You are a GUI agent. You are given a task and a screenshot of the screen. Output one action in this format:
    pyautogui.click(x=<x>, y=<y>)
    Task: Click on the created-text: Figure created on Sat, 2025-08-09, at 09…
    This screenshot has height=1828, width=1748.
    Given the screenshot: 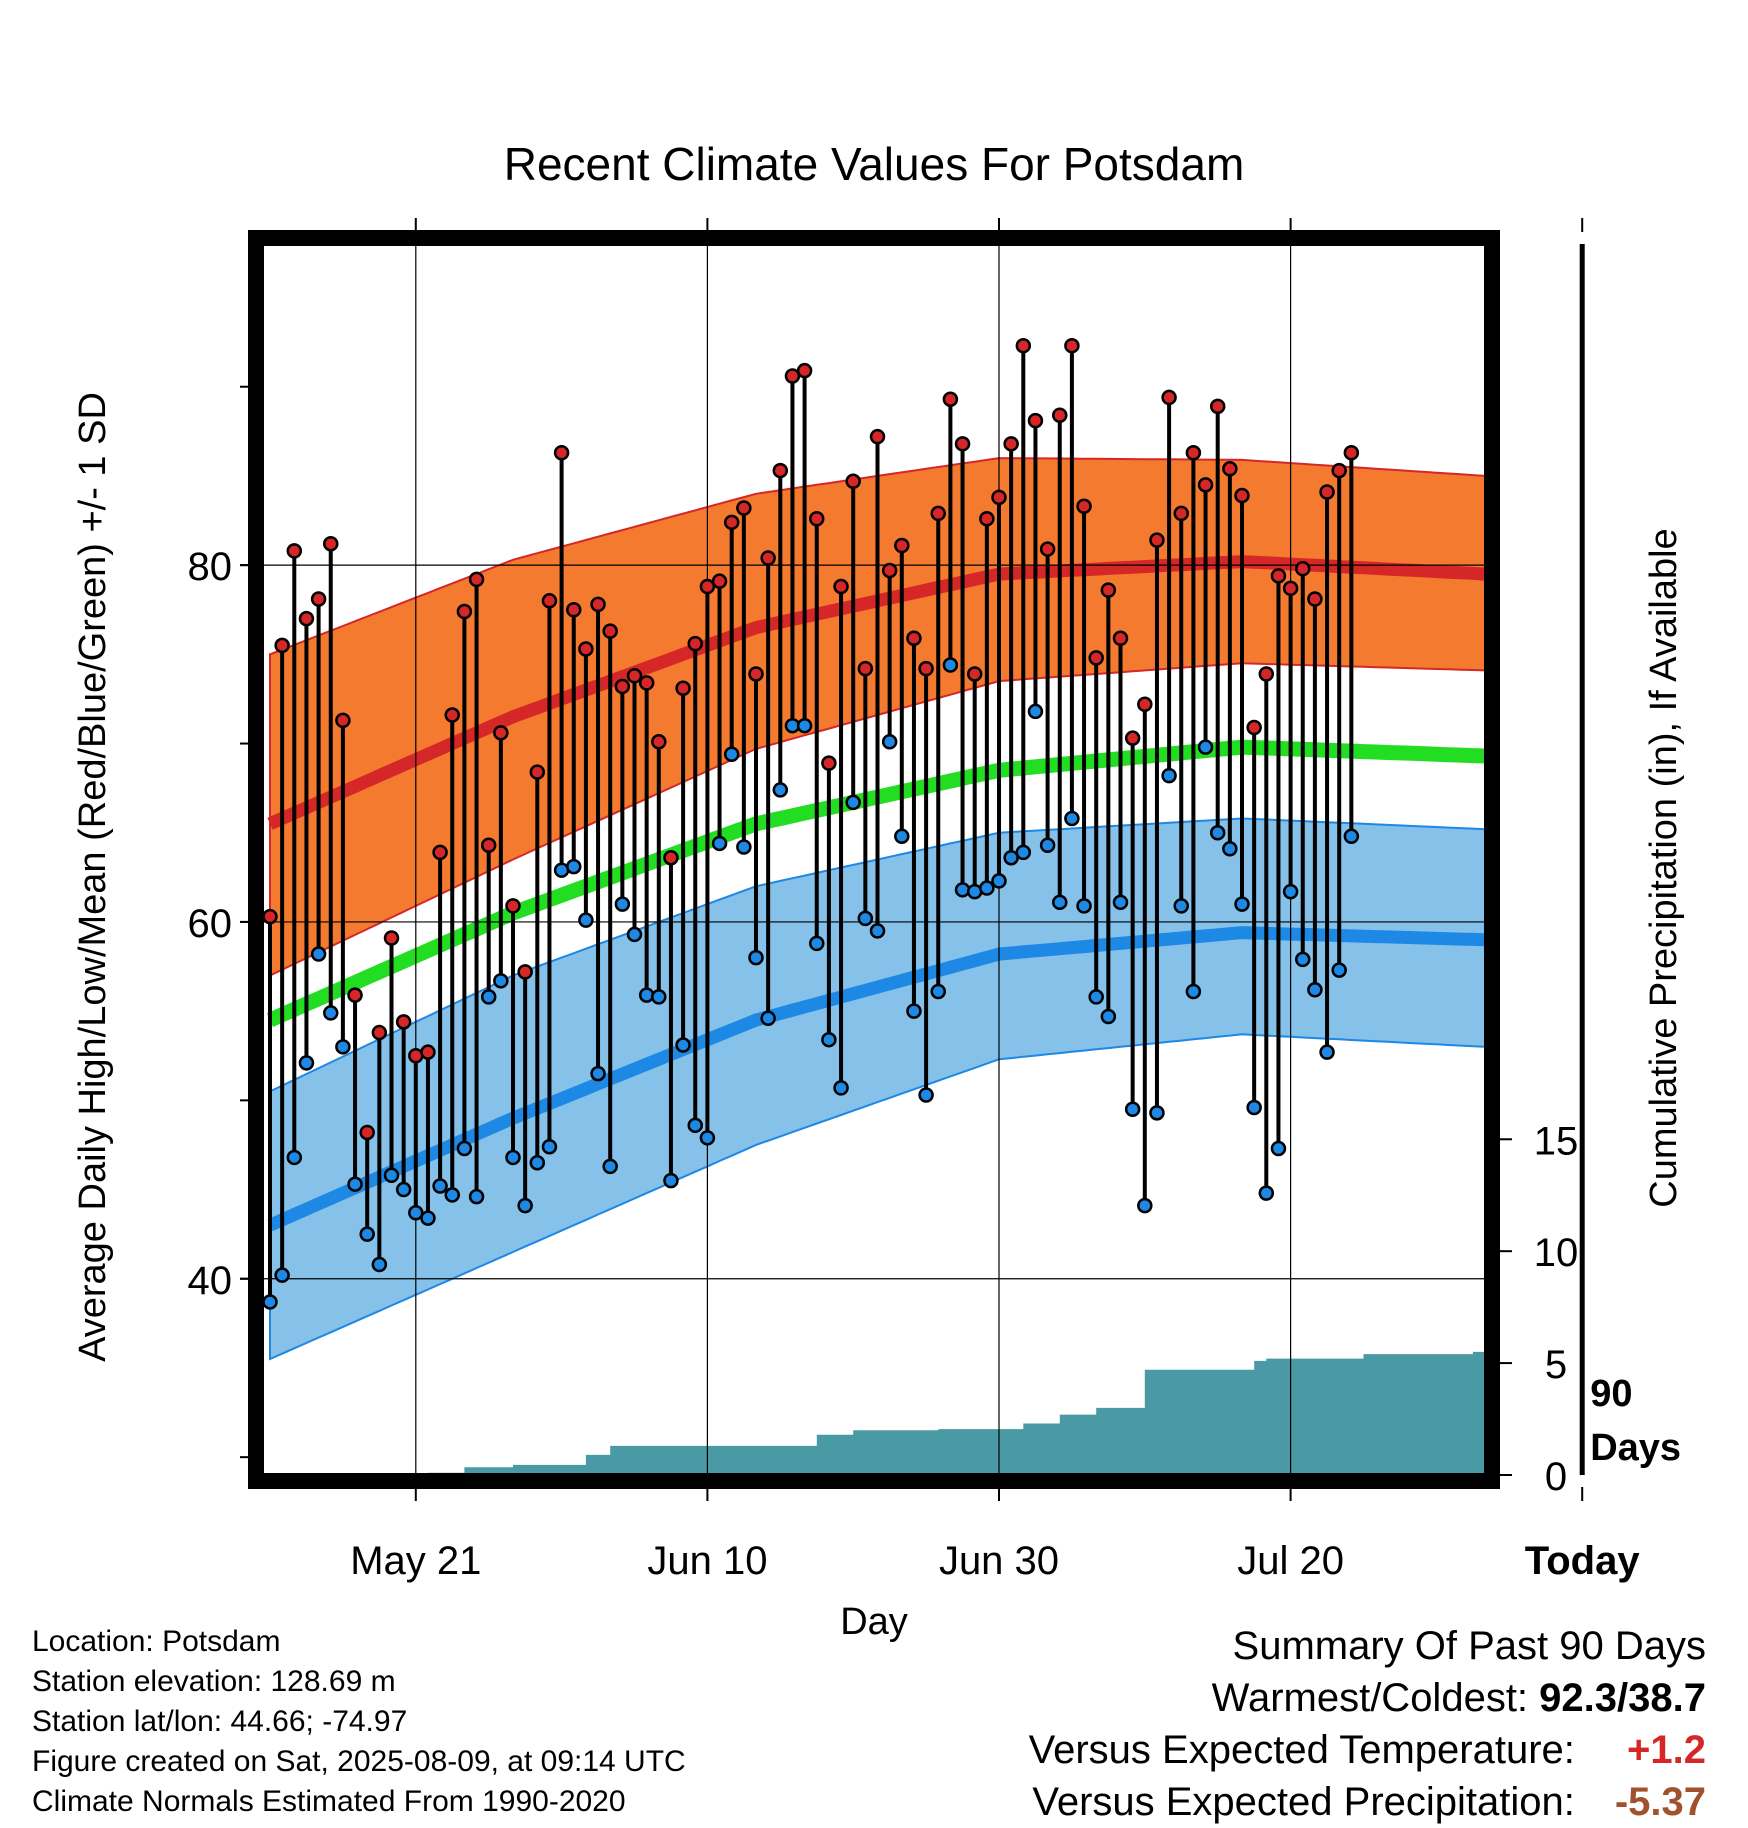 What is the action you would take?
    pyautogui.click(x=359, y=1761)
    